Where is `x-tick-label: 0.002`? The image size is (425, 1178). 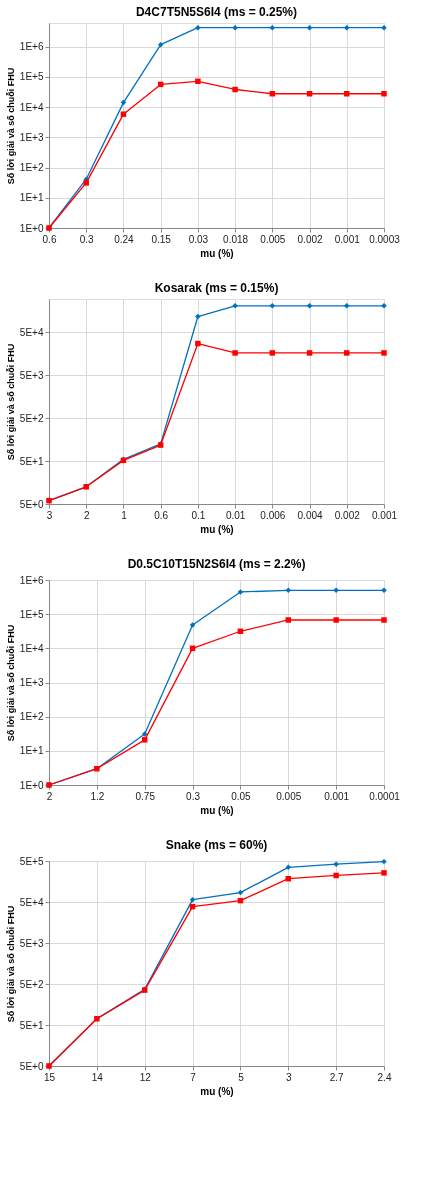
x-tick-label: 0.002 is located at coordinates (347, 515).